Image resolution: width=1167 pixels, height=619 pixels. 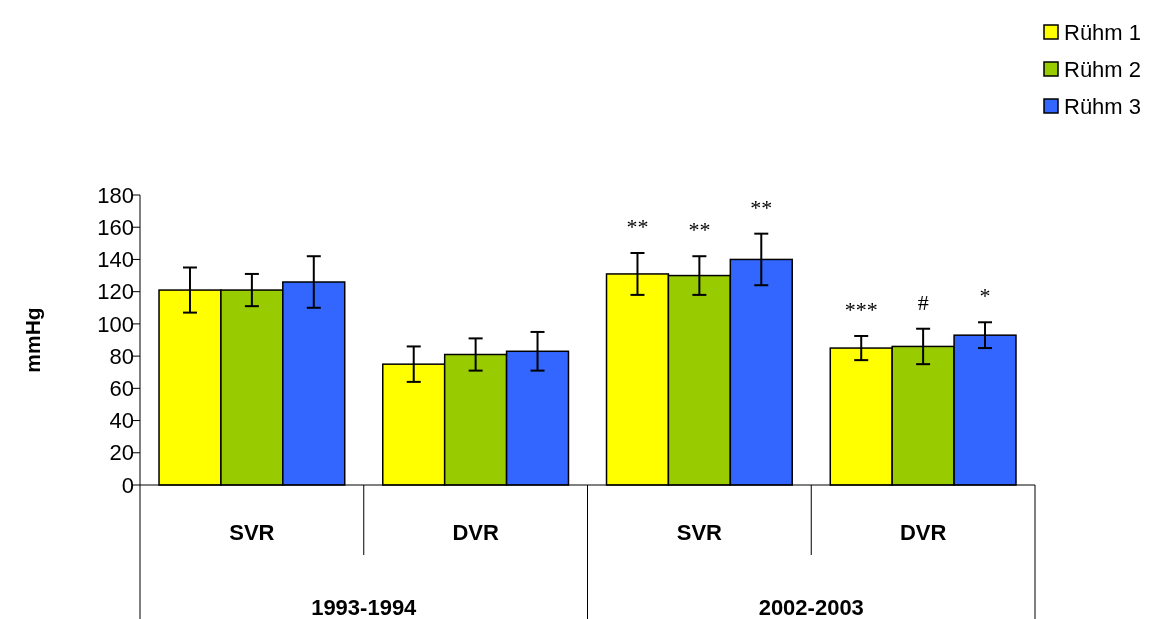 I want to click on annotation: ***, so click(x=861, y=309).